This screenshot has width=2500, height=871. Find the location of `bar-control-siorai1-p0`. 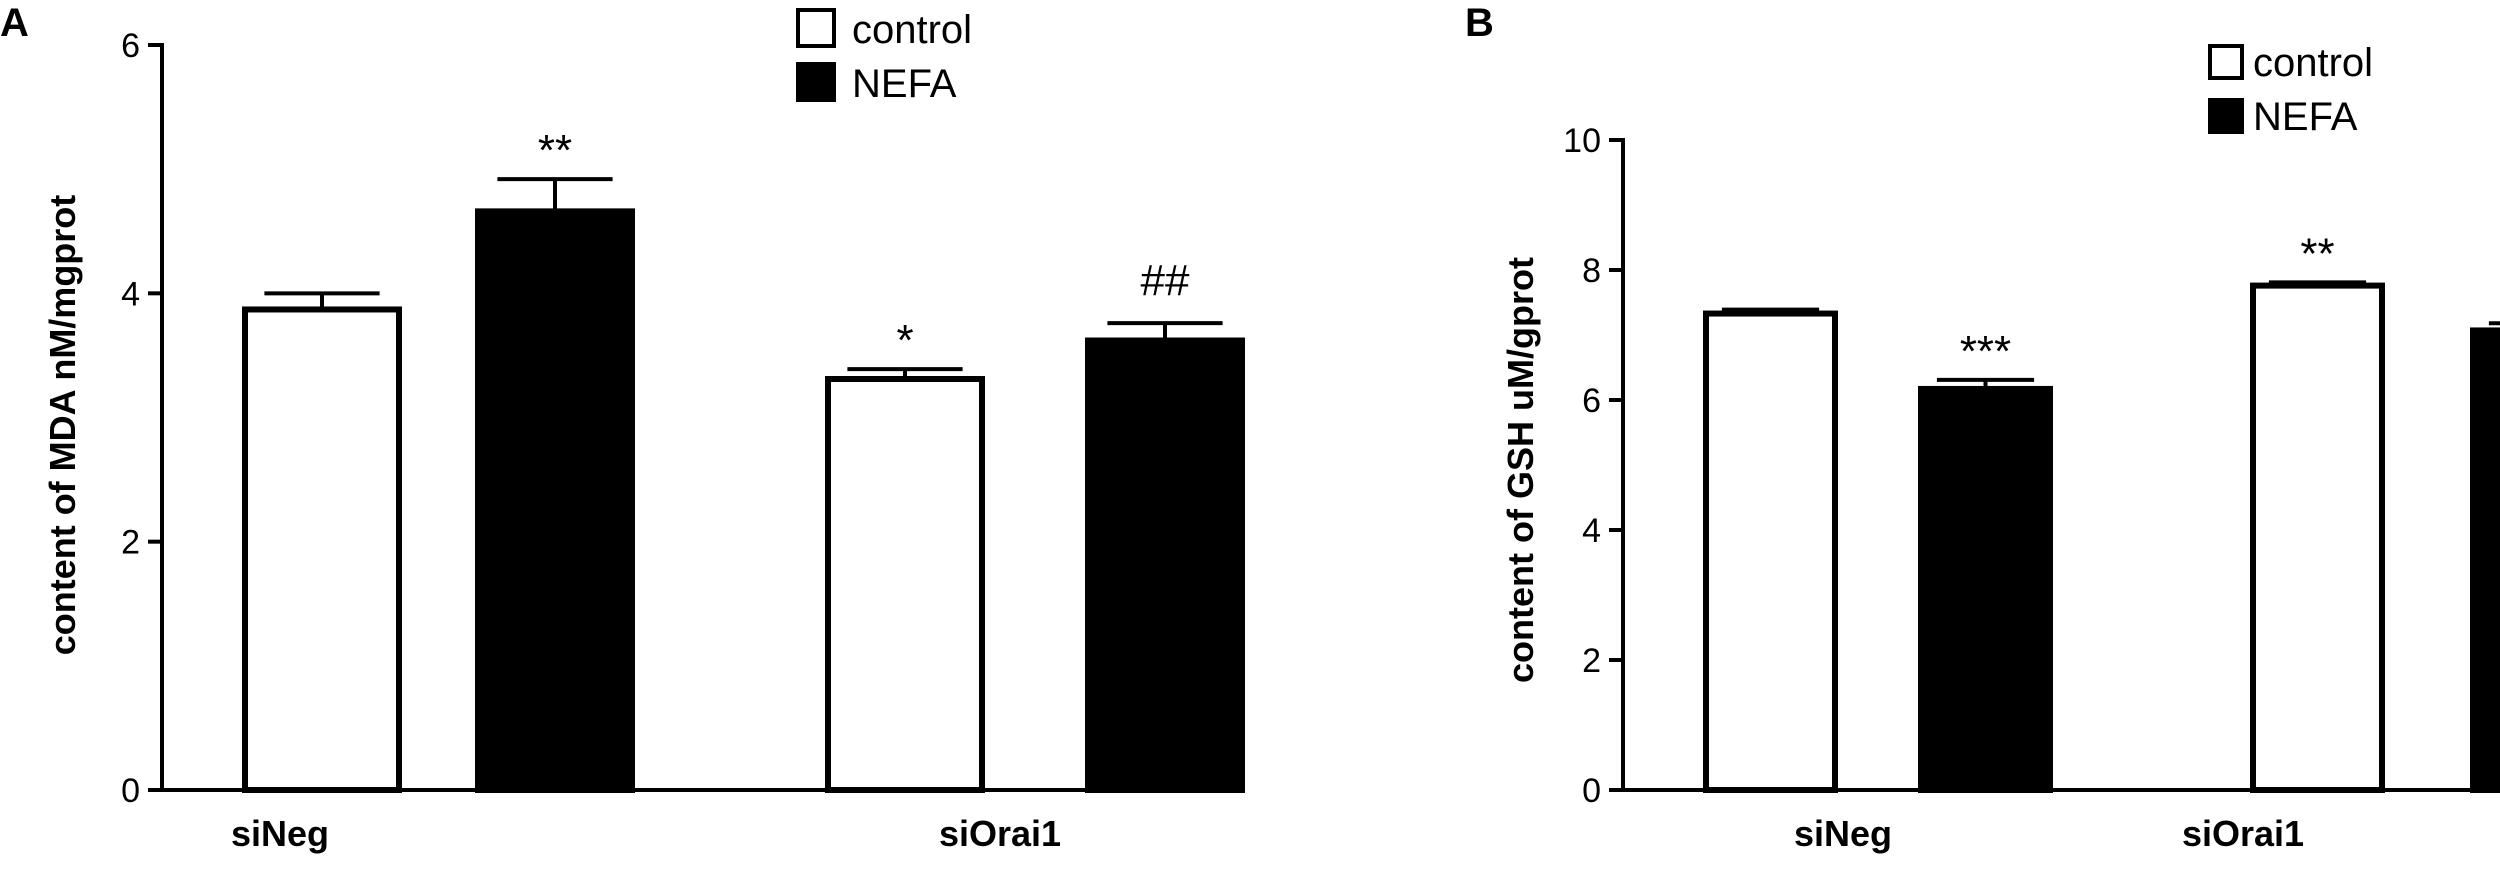

bar-control-siorai1-p0 is located at coordinates (905, 584).